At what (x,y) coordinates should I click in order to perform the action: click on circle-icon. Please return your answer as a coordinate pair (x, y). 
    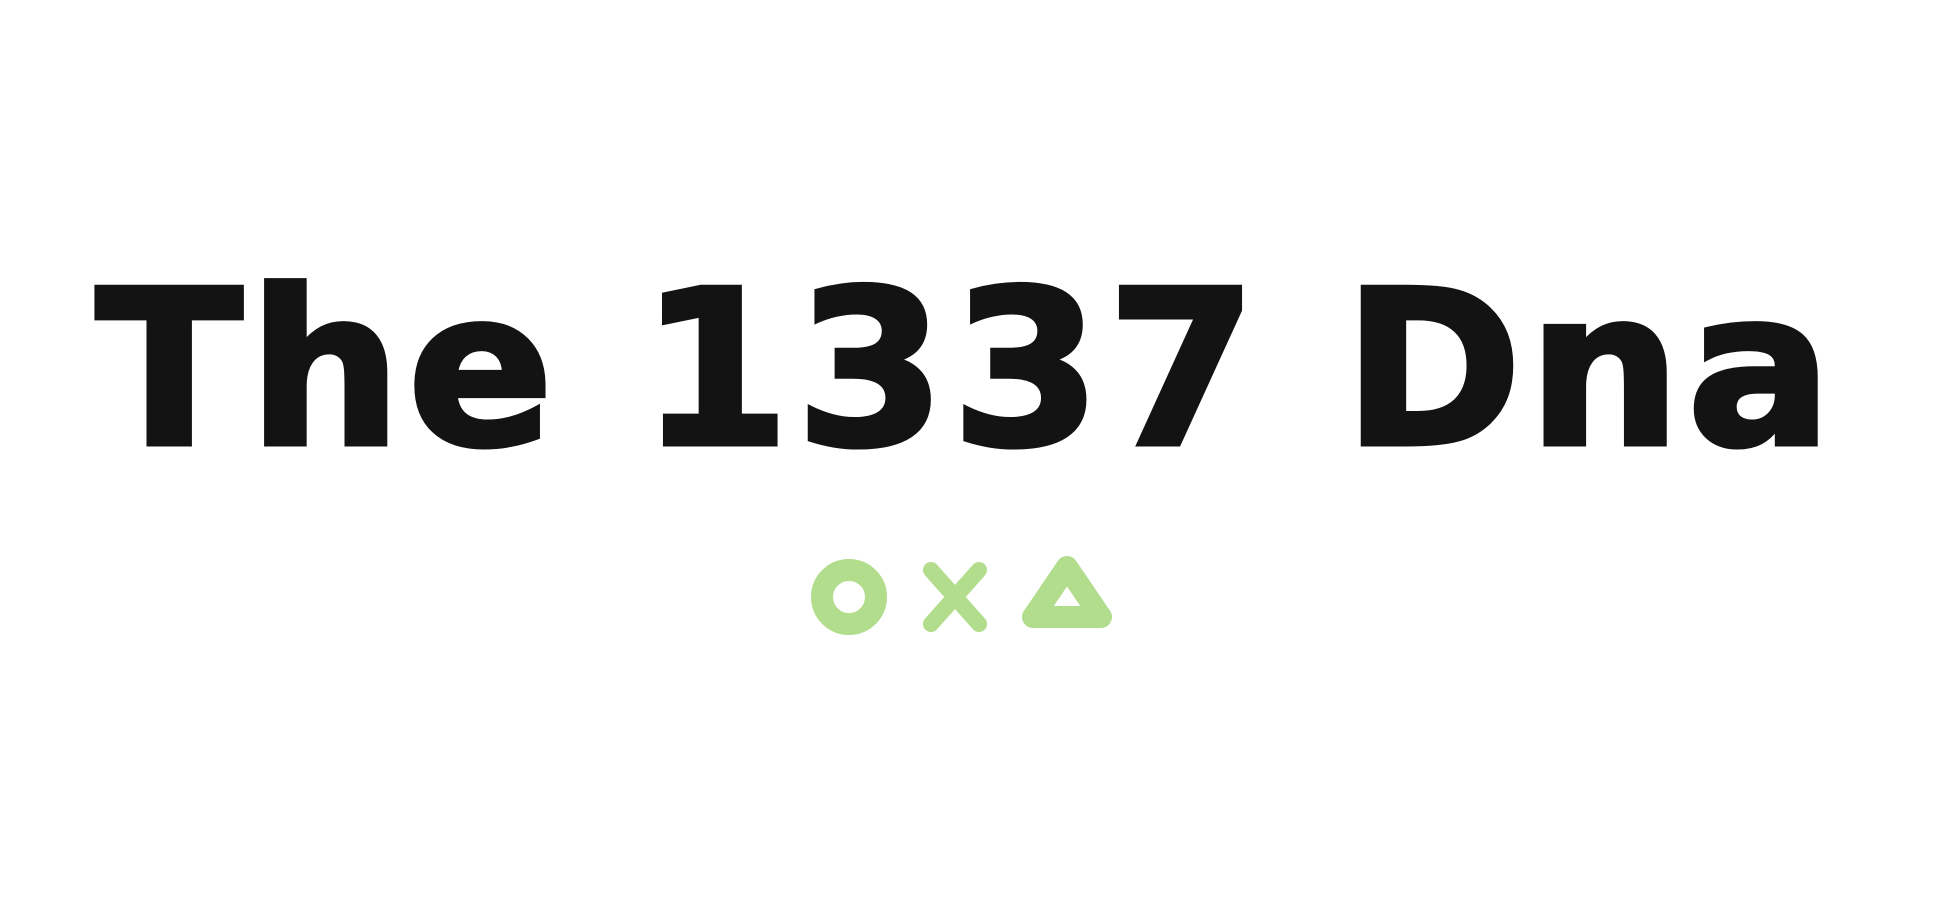
    Looking at the image, I should click on (849, 597).